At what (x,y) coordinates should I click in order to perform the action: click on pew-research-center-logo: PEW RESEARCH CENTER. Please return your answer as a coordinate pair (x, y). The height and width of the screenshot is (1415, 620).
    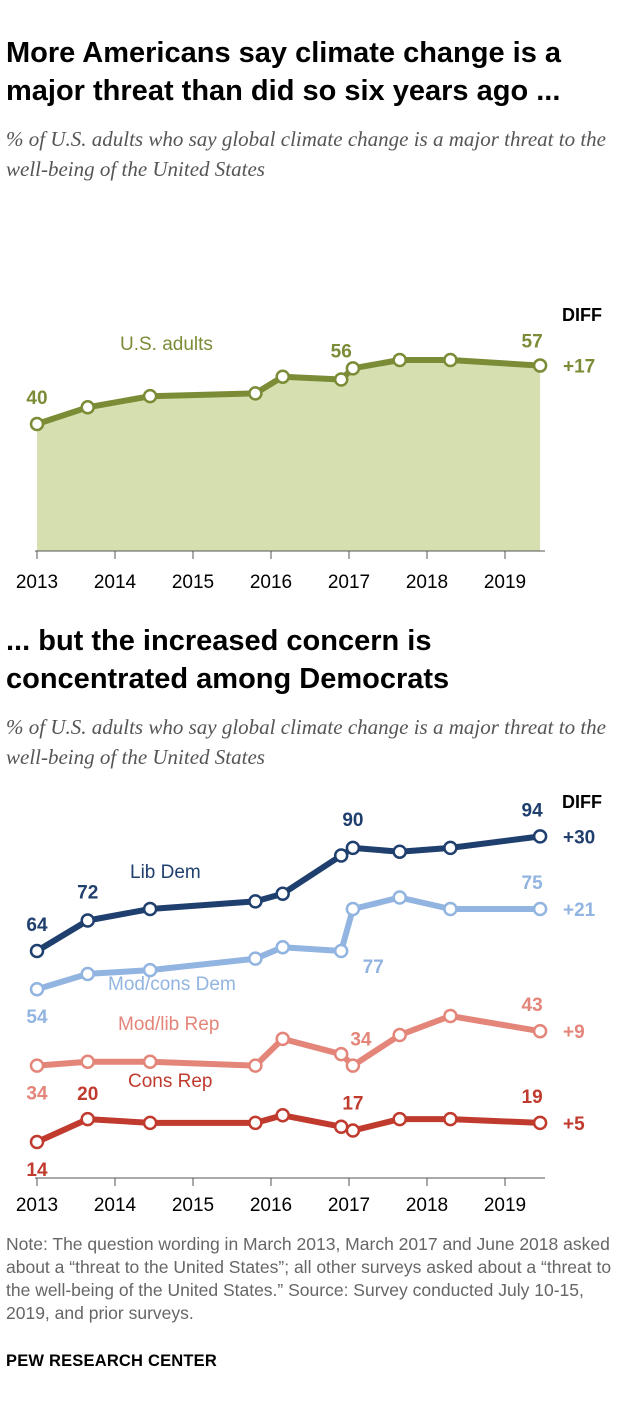
    Looking at the image, I should click on (111, 1361).